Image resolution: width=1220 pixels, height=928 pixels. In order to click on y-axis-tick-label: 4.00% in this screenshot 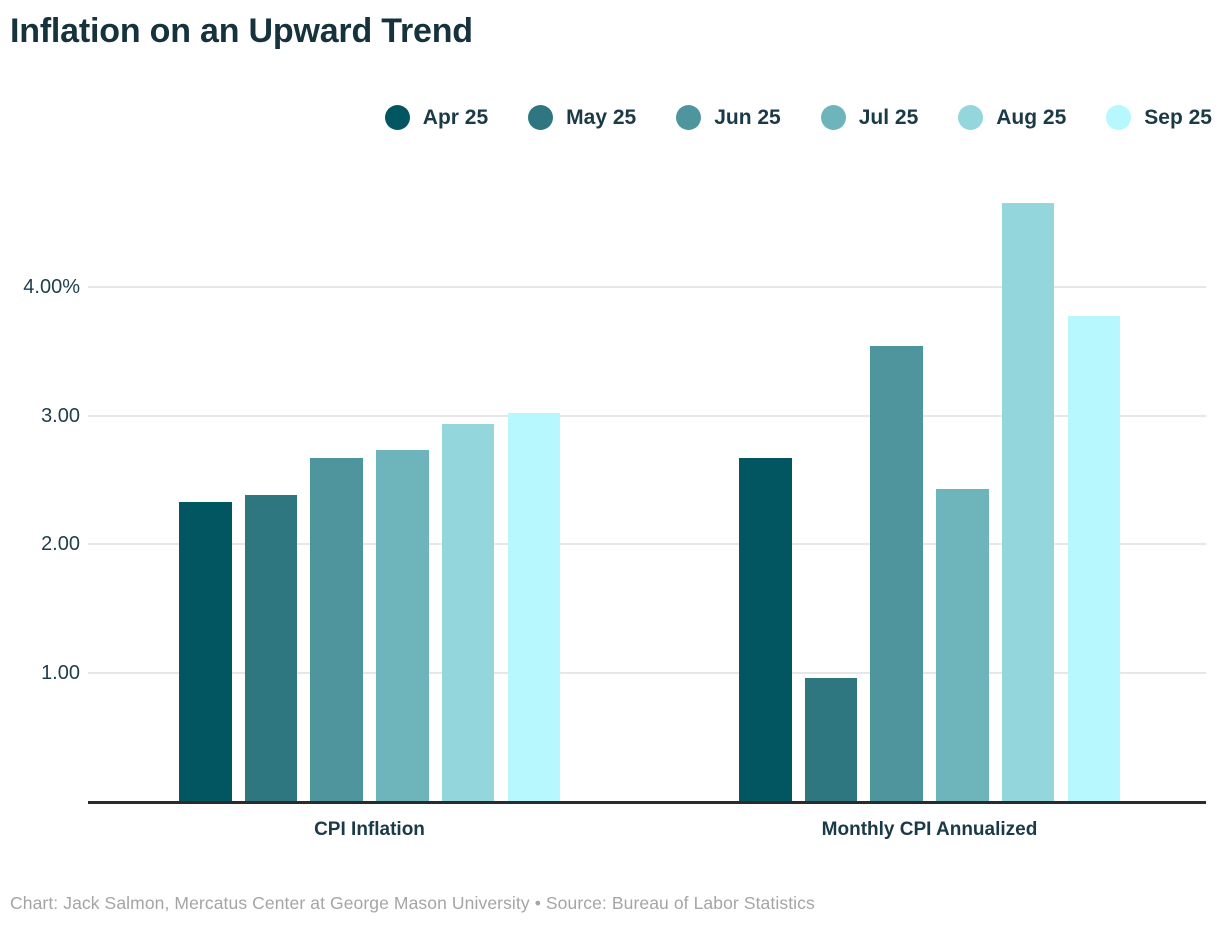, I will do `click(51, 287)`.